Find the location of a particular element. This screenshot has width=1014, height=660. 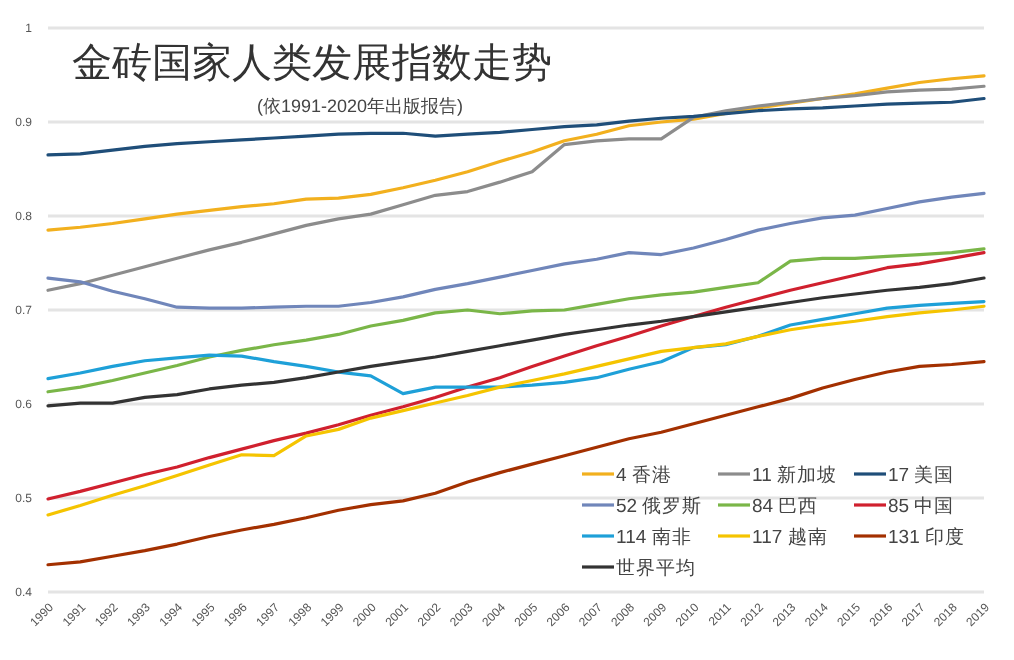

legend-label: 世界平均 is located at coordinates (656, 568).